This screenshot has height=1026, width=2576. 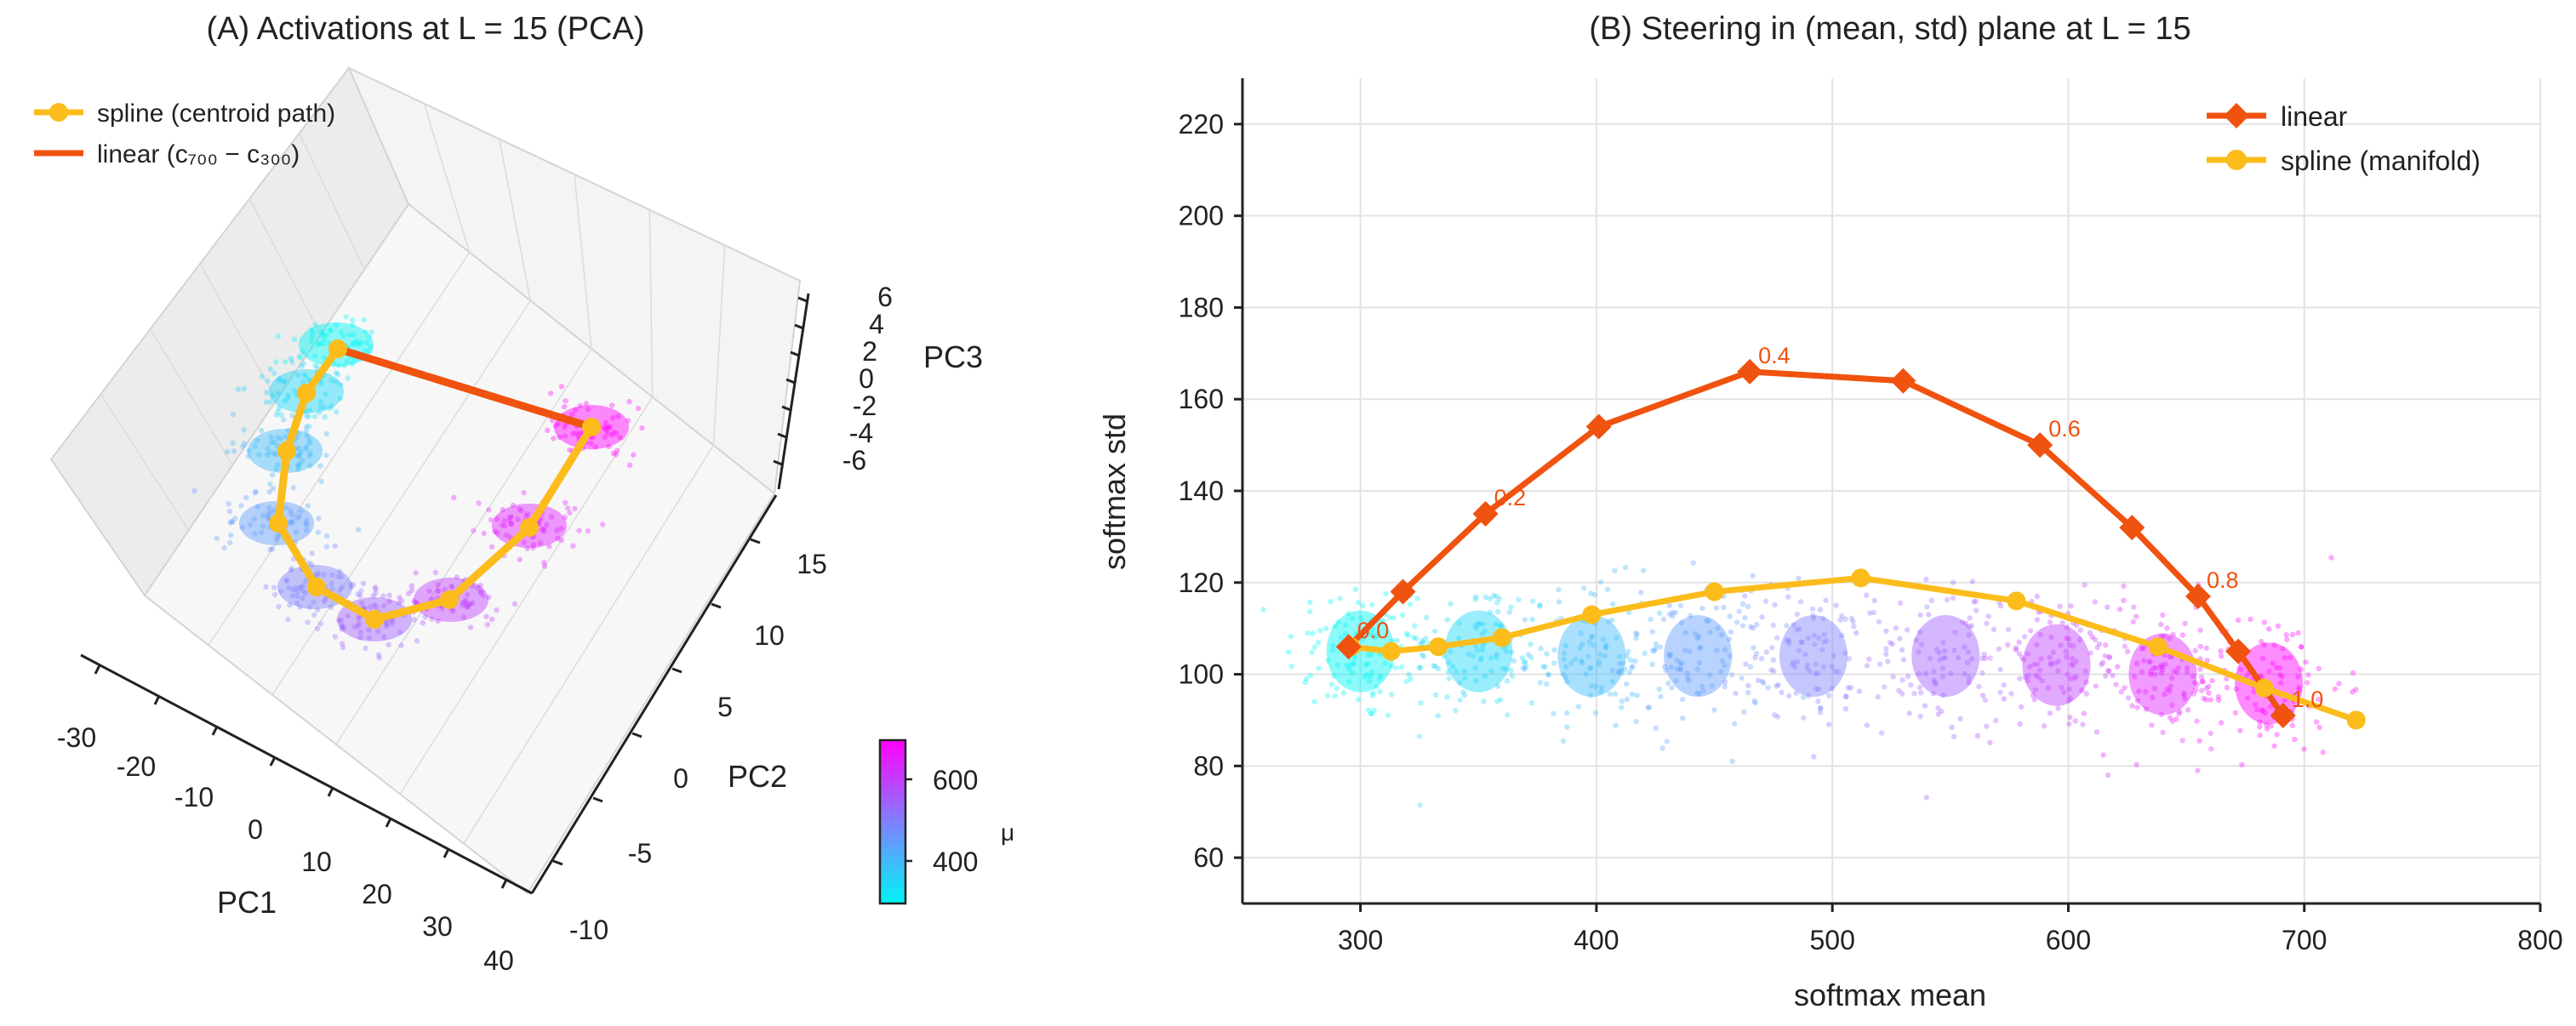 I want to click on pc1-tick, so click(x=330, y=792).